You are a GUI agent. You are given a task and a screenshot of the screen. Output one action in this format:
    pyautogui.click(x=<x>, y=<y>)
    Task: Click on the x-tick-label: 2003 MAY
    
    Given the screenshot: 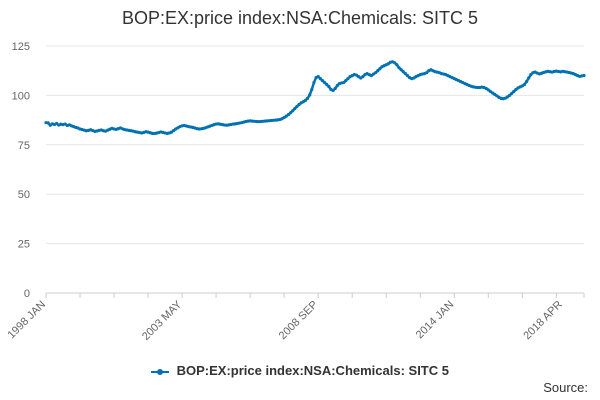 What is the action you would take?
    pyautogui.click(x=162, y=320)
    